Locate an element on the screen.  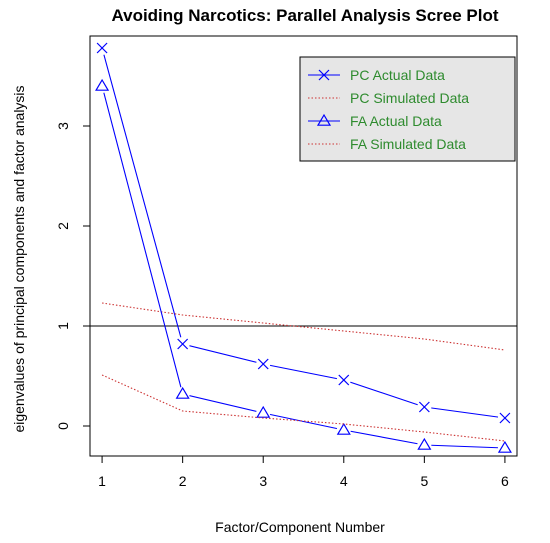
y-tick-label: 2 is located at coordinates (63, 226).